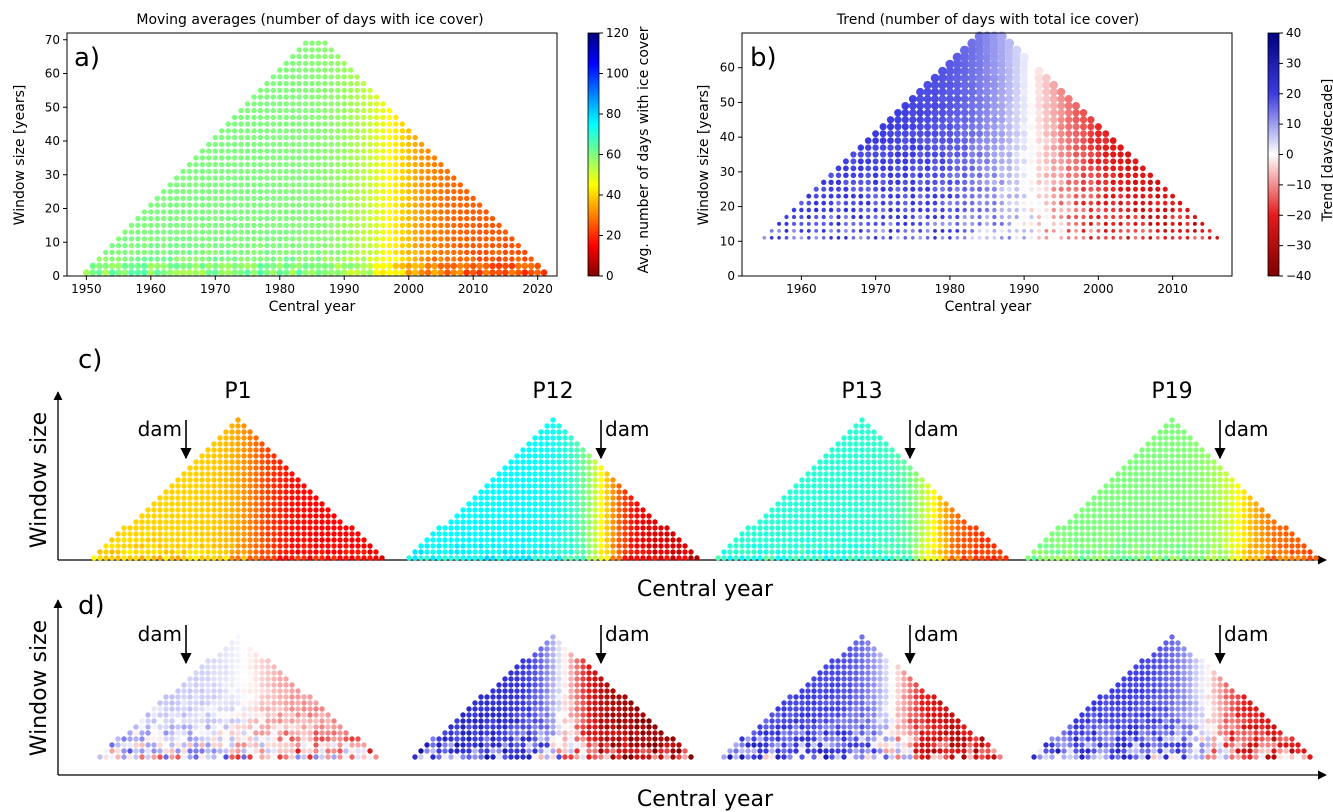 Image resolution: width=1333 pixels, height=812 pixels. Describe the element at coordinates (91, 606) in the screenshot. I see `panel-d-label: d)` at that location.